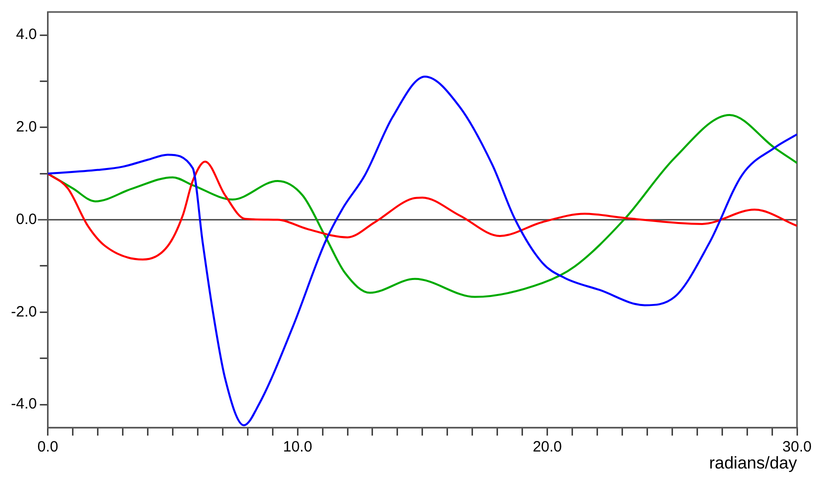  I want to click on y-tick-label: 4.0, so click(26, 35).